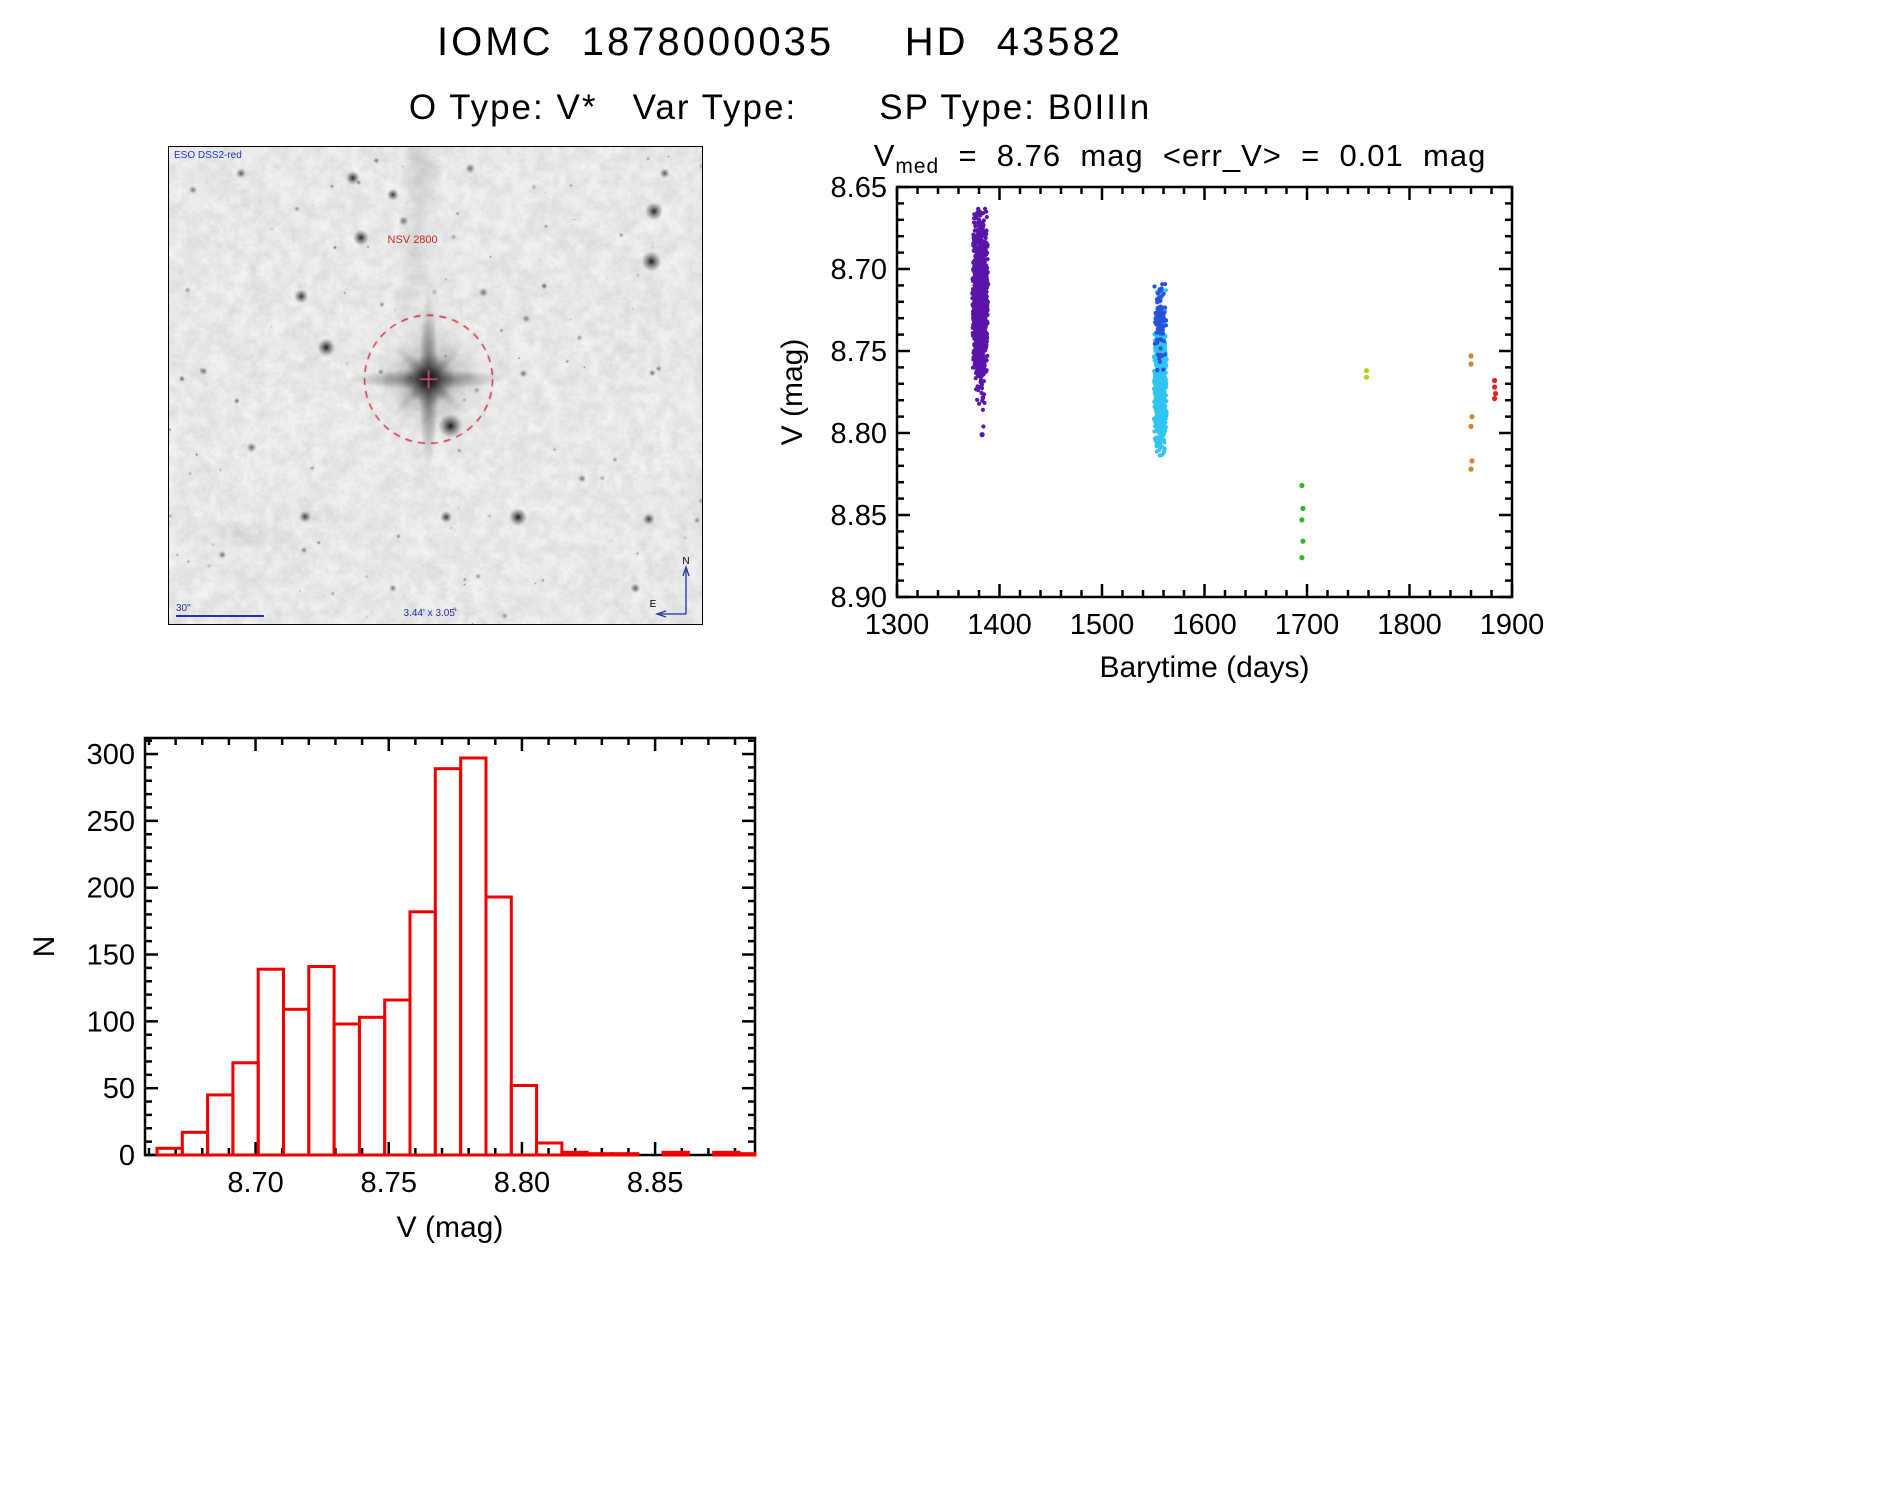  I want to click on compass-icon: N E, so click(670, 587).